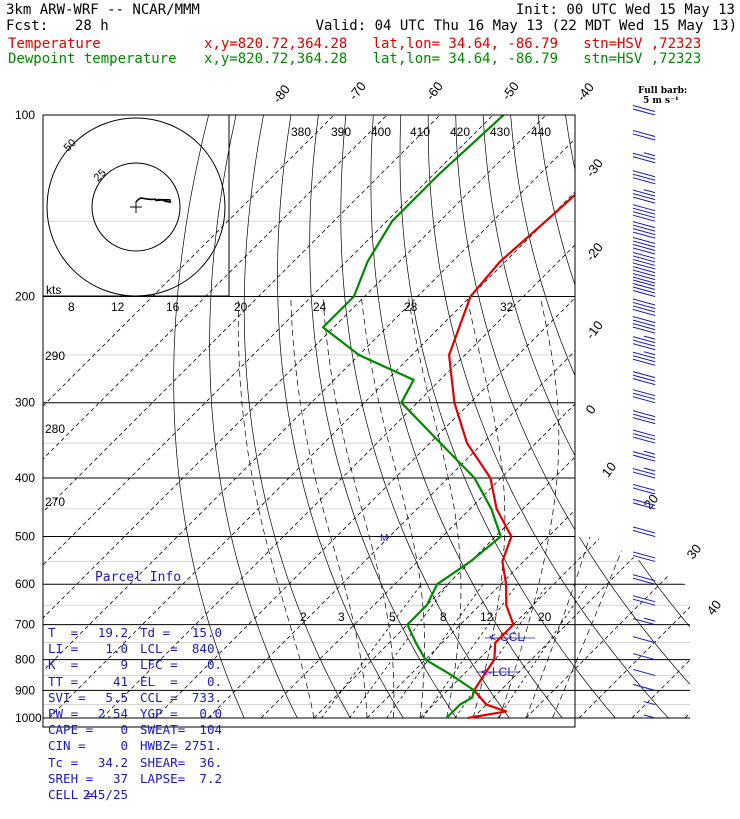 Image resolution: width=740 pixels, height=819 pixels. I want to click on parcel-value: 37, so click(120, 779).